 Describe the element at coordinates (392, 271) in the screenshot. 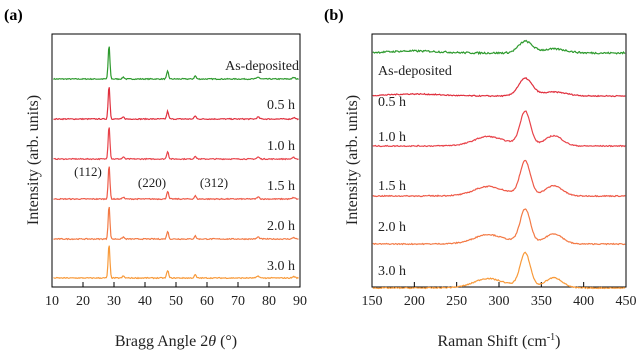

I see `raman-series-label: 3.0 h` at that location.